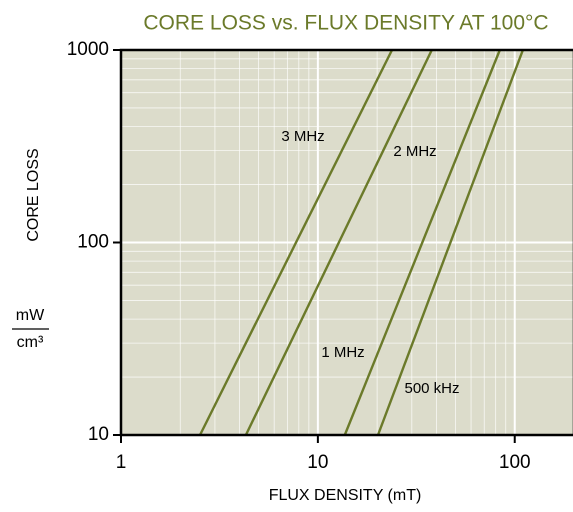 This screenshot has width=573, height=512. I want to click on x-tick-label: 100, so click(515, 462).